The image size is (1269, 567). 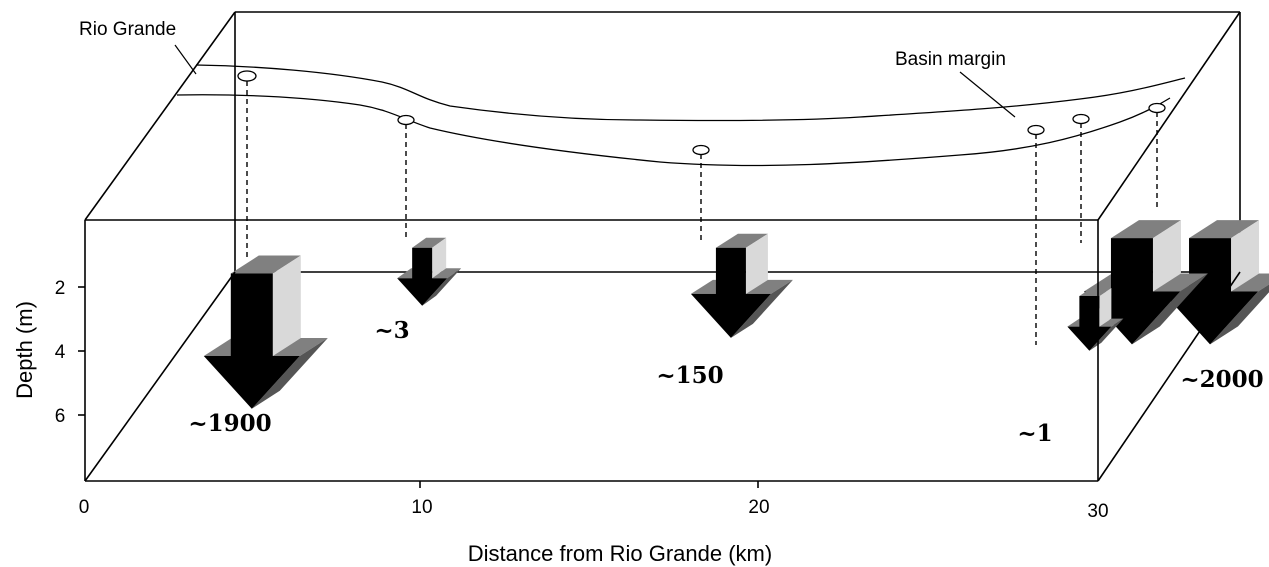 What do you see at coordinates (1034, 433) in the screenshot?
I see `well-value-label-w4: ~1` at bounding box center [1034, 433].